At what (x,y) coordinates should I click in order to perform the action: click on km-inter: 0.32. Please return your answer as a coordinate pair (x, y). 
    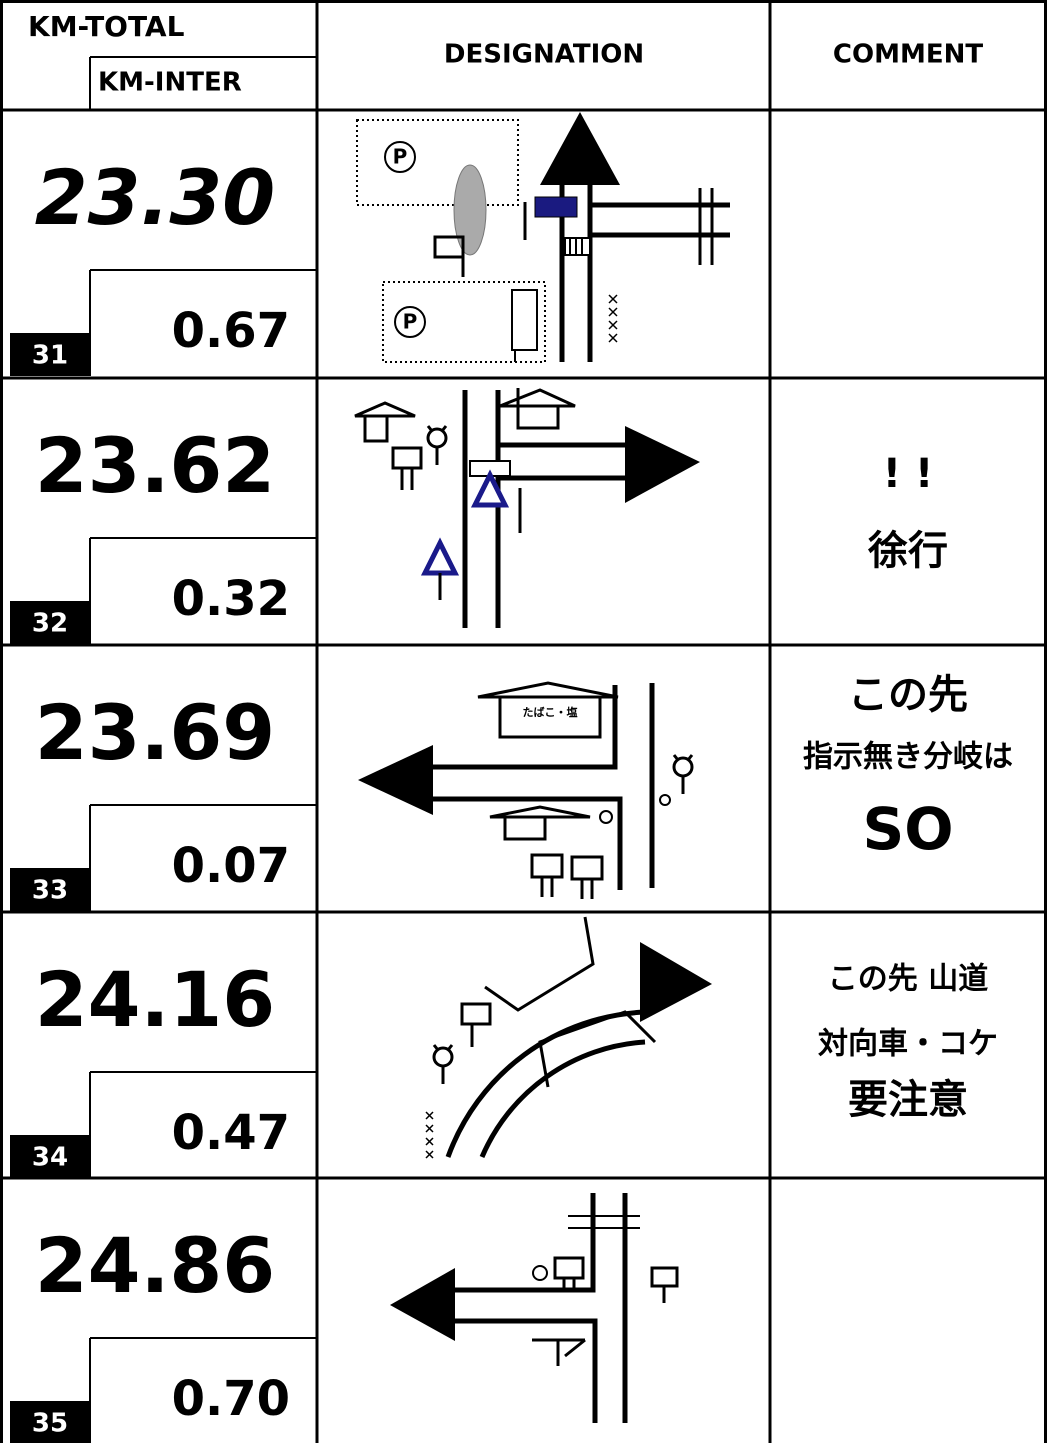
    Looking at the image, I should click on (231, 599).